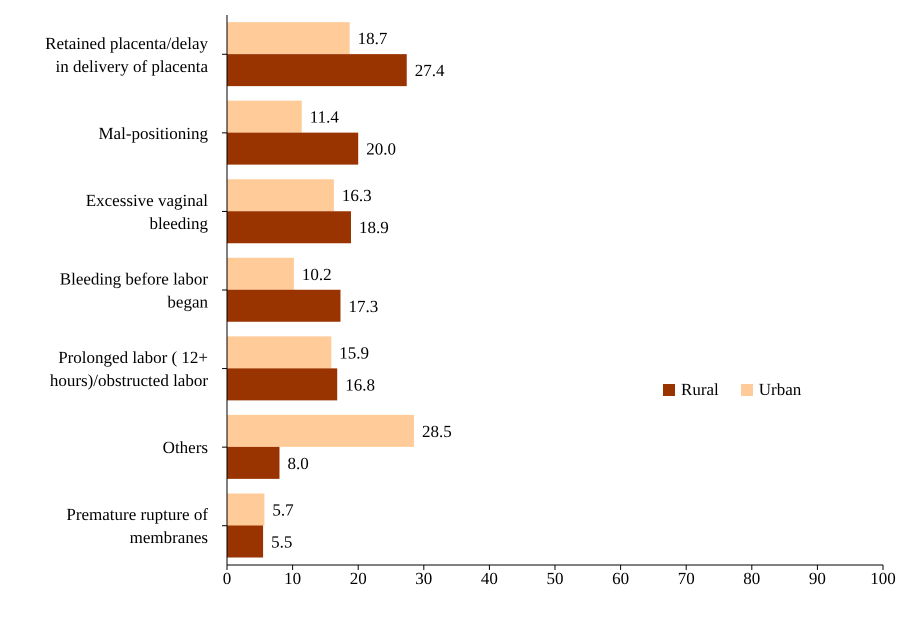 This screenshot has height=633, width=900. Describe the element at coordinates (686, 578) in the screenshot. I see `x-tick-label: 70` at that location.